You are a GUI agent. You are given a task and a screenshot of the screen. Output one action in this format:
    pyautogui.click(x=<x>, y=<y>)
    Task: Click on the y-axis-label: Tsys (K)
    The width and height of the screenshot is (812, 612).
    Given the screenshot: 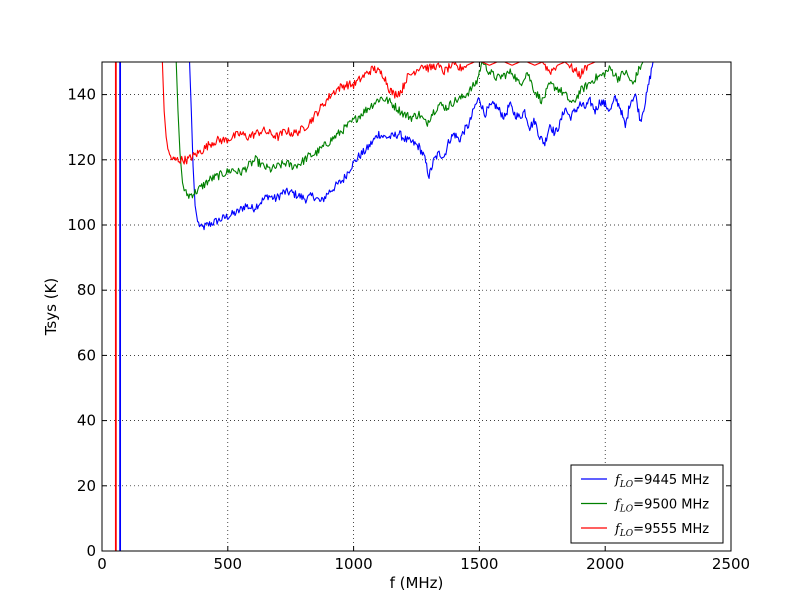 What is the action you would take?
    pyautogui.click(x=51, y=307)
    